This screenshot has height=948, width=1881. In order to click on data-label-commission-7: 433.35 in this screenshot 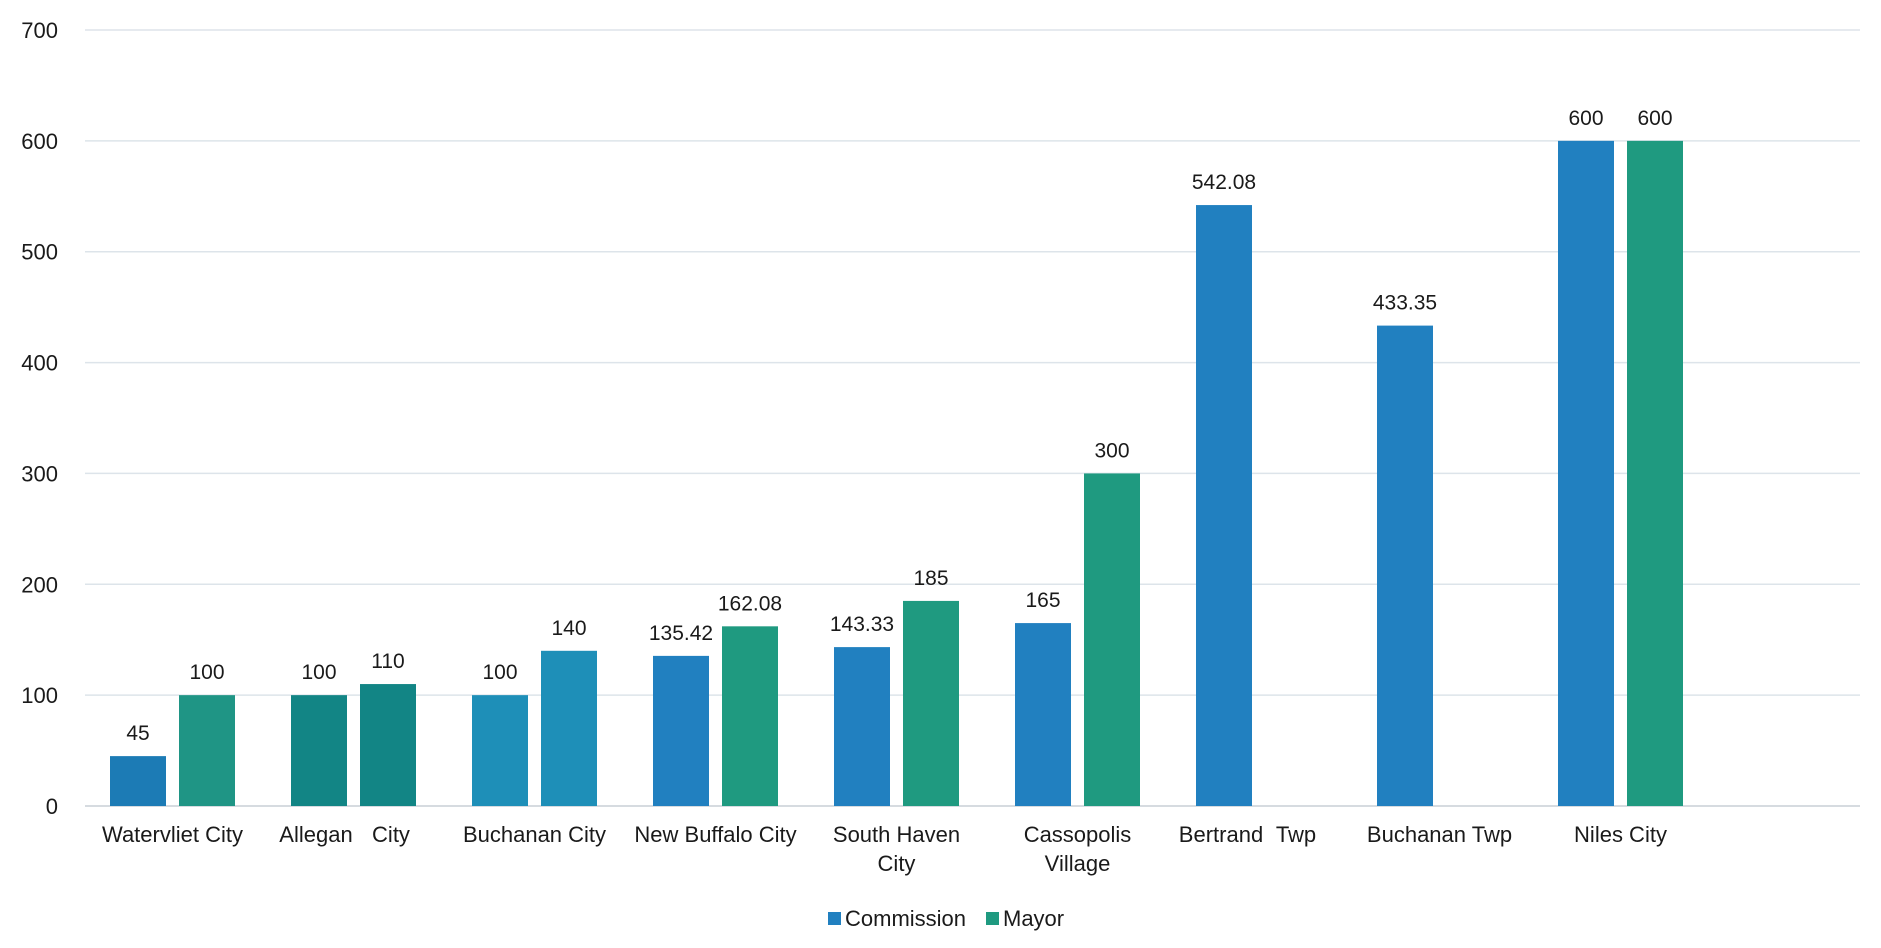, I will do `click(1405, 303)`.